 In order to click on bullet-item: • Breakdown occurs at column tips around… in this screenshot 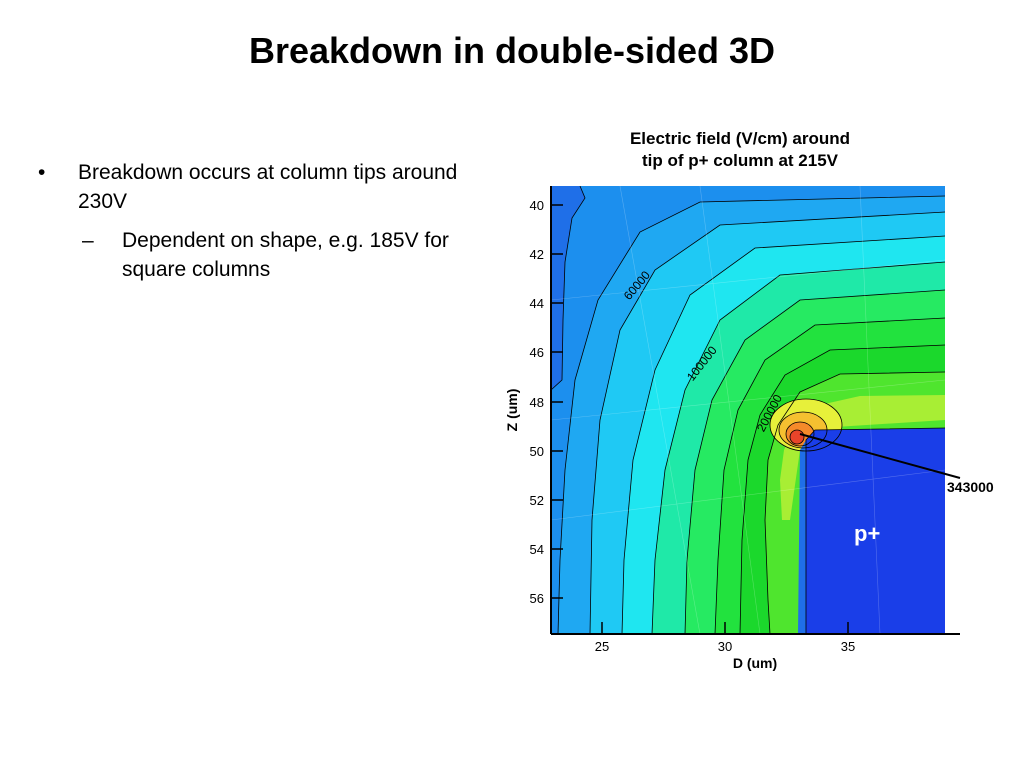, I will do `click(263, 187)`.